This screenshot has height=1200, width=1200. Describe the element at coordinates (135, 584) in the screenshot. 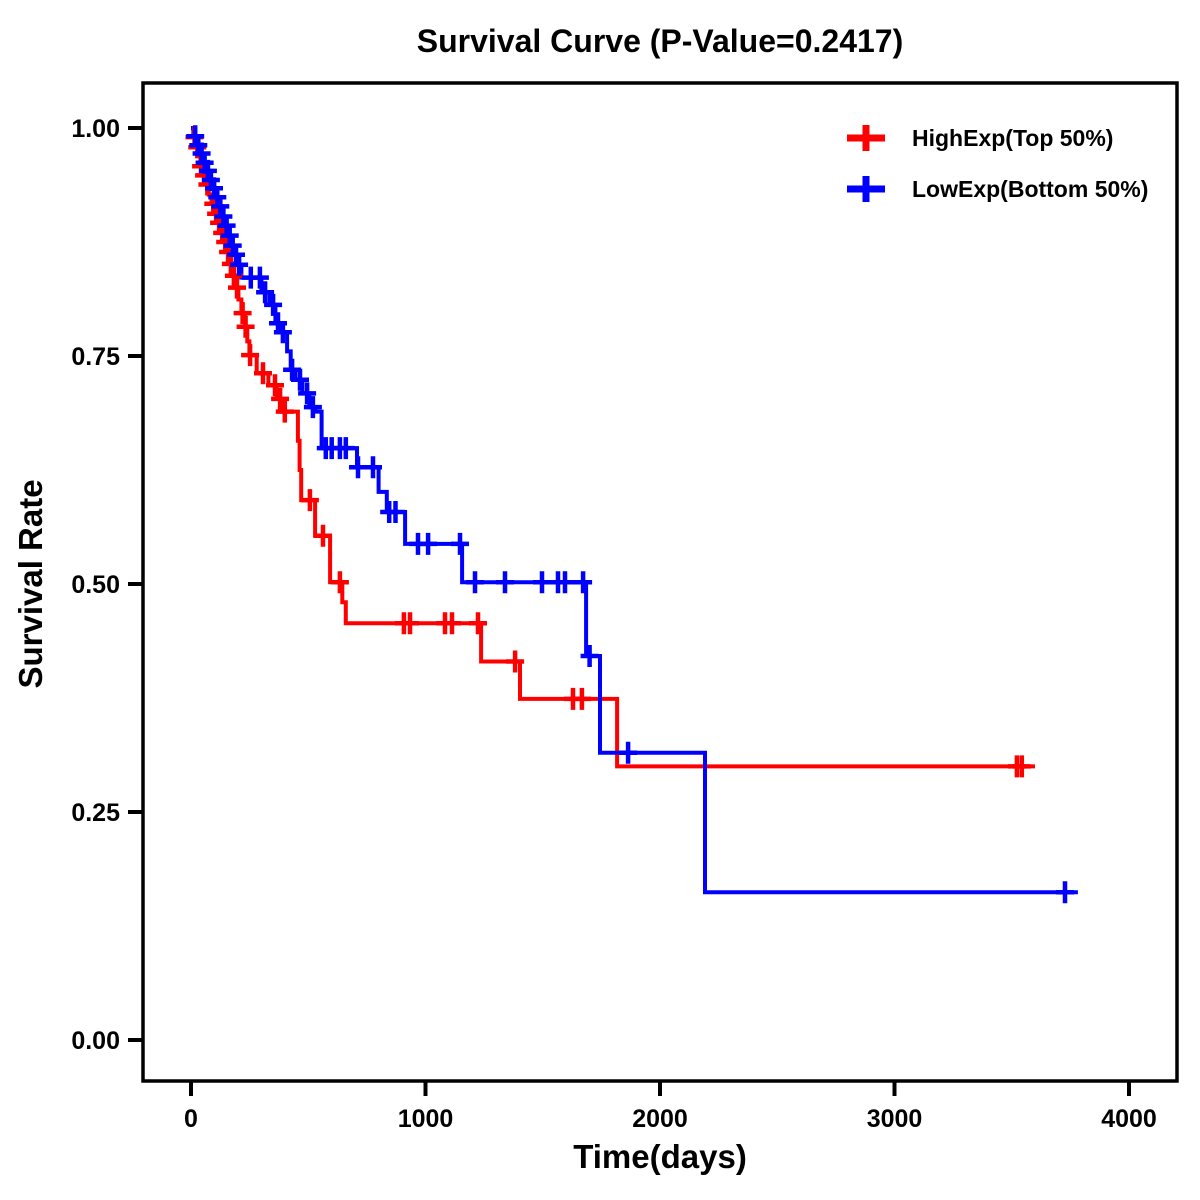

I see `y-axis-ticks` at that location.